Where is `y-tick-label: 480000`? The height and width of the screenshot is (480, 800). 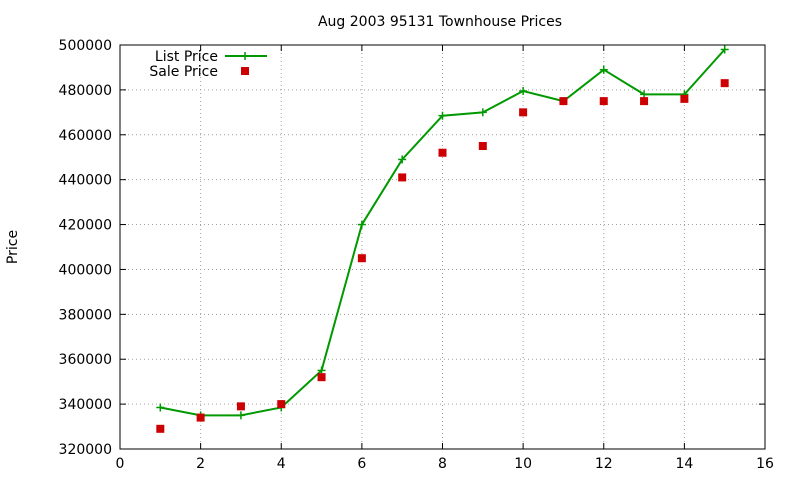 y-tick-label: 480000 is located at coordinates (85, 91).